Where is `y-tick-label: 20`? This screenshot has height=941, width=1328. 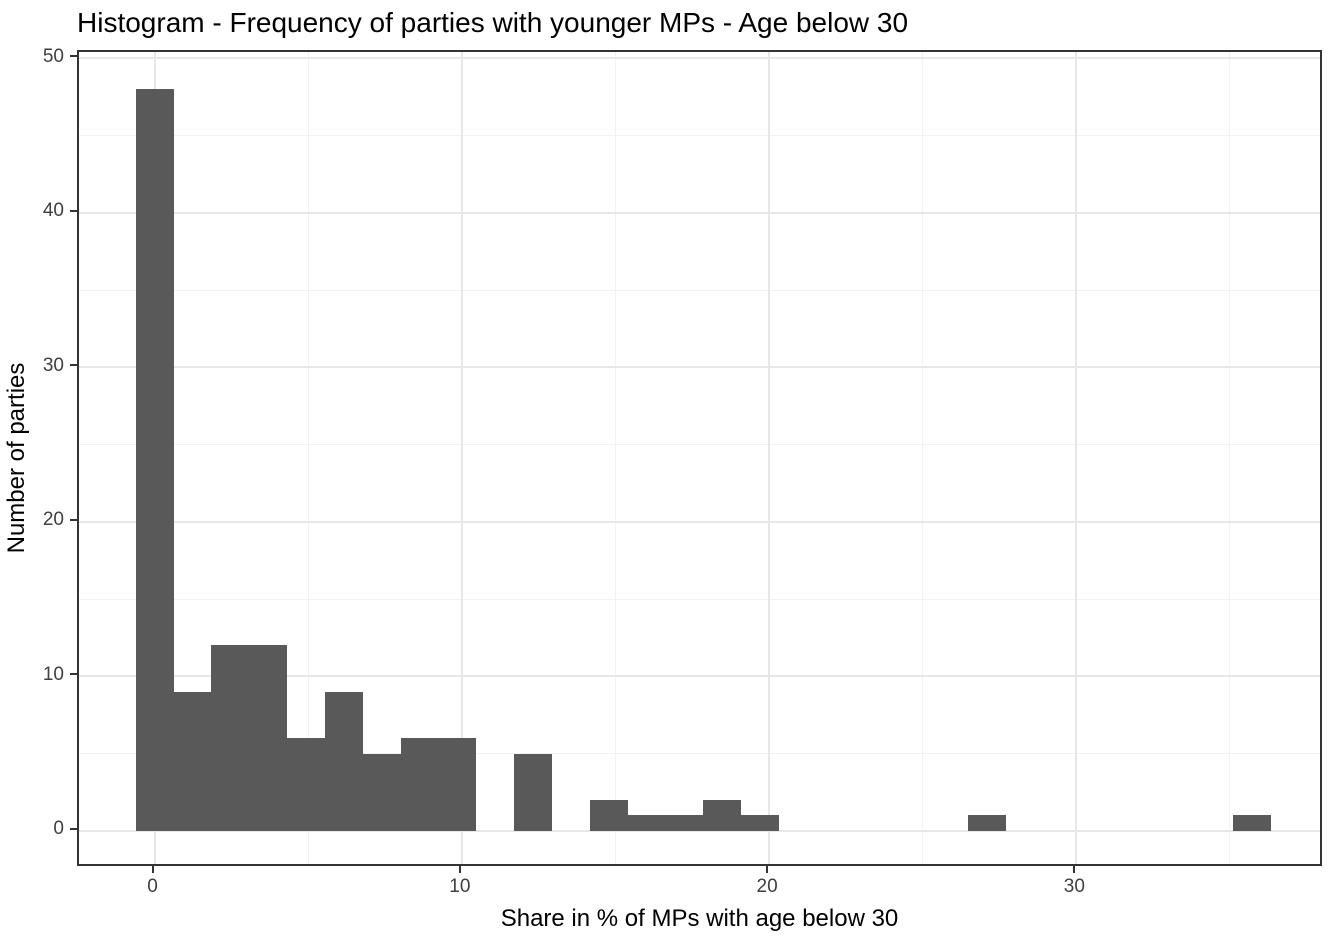 y-tick-label: 20 is located at coordinates (53, 520).